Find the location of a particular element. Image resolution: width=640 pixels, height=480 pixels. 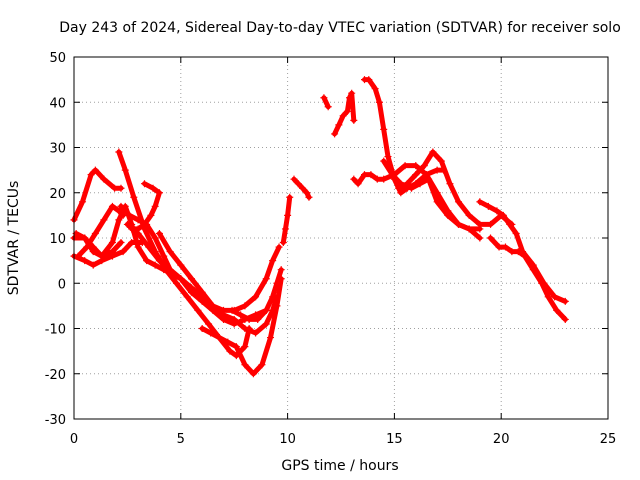

series-track-e is located at coordinates (100, 231).